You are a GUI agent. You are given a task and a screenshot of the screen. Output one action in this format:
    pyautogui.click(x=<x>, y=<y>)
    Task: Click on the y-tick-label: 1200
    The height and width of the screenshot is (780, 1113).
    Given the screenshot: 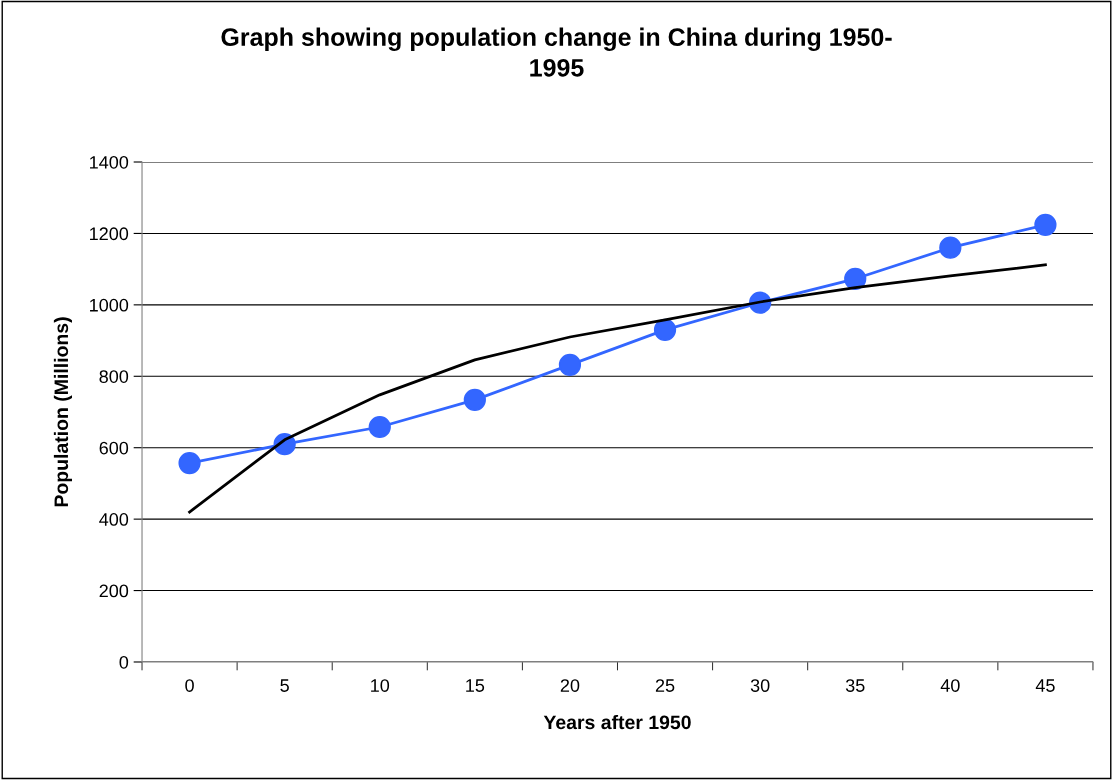 What is the action you would take?
    pyautogui.click(x=109, y=234)
    